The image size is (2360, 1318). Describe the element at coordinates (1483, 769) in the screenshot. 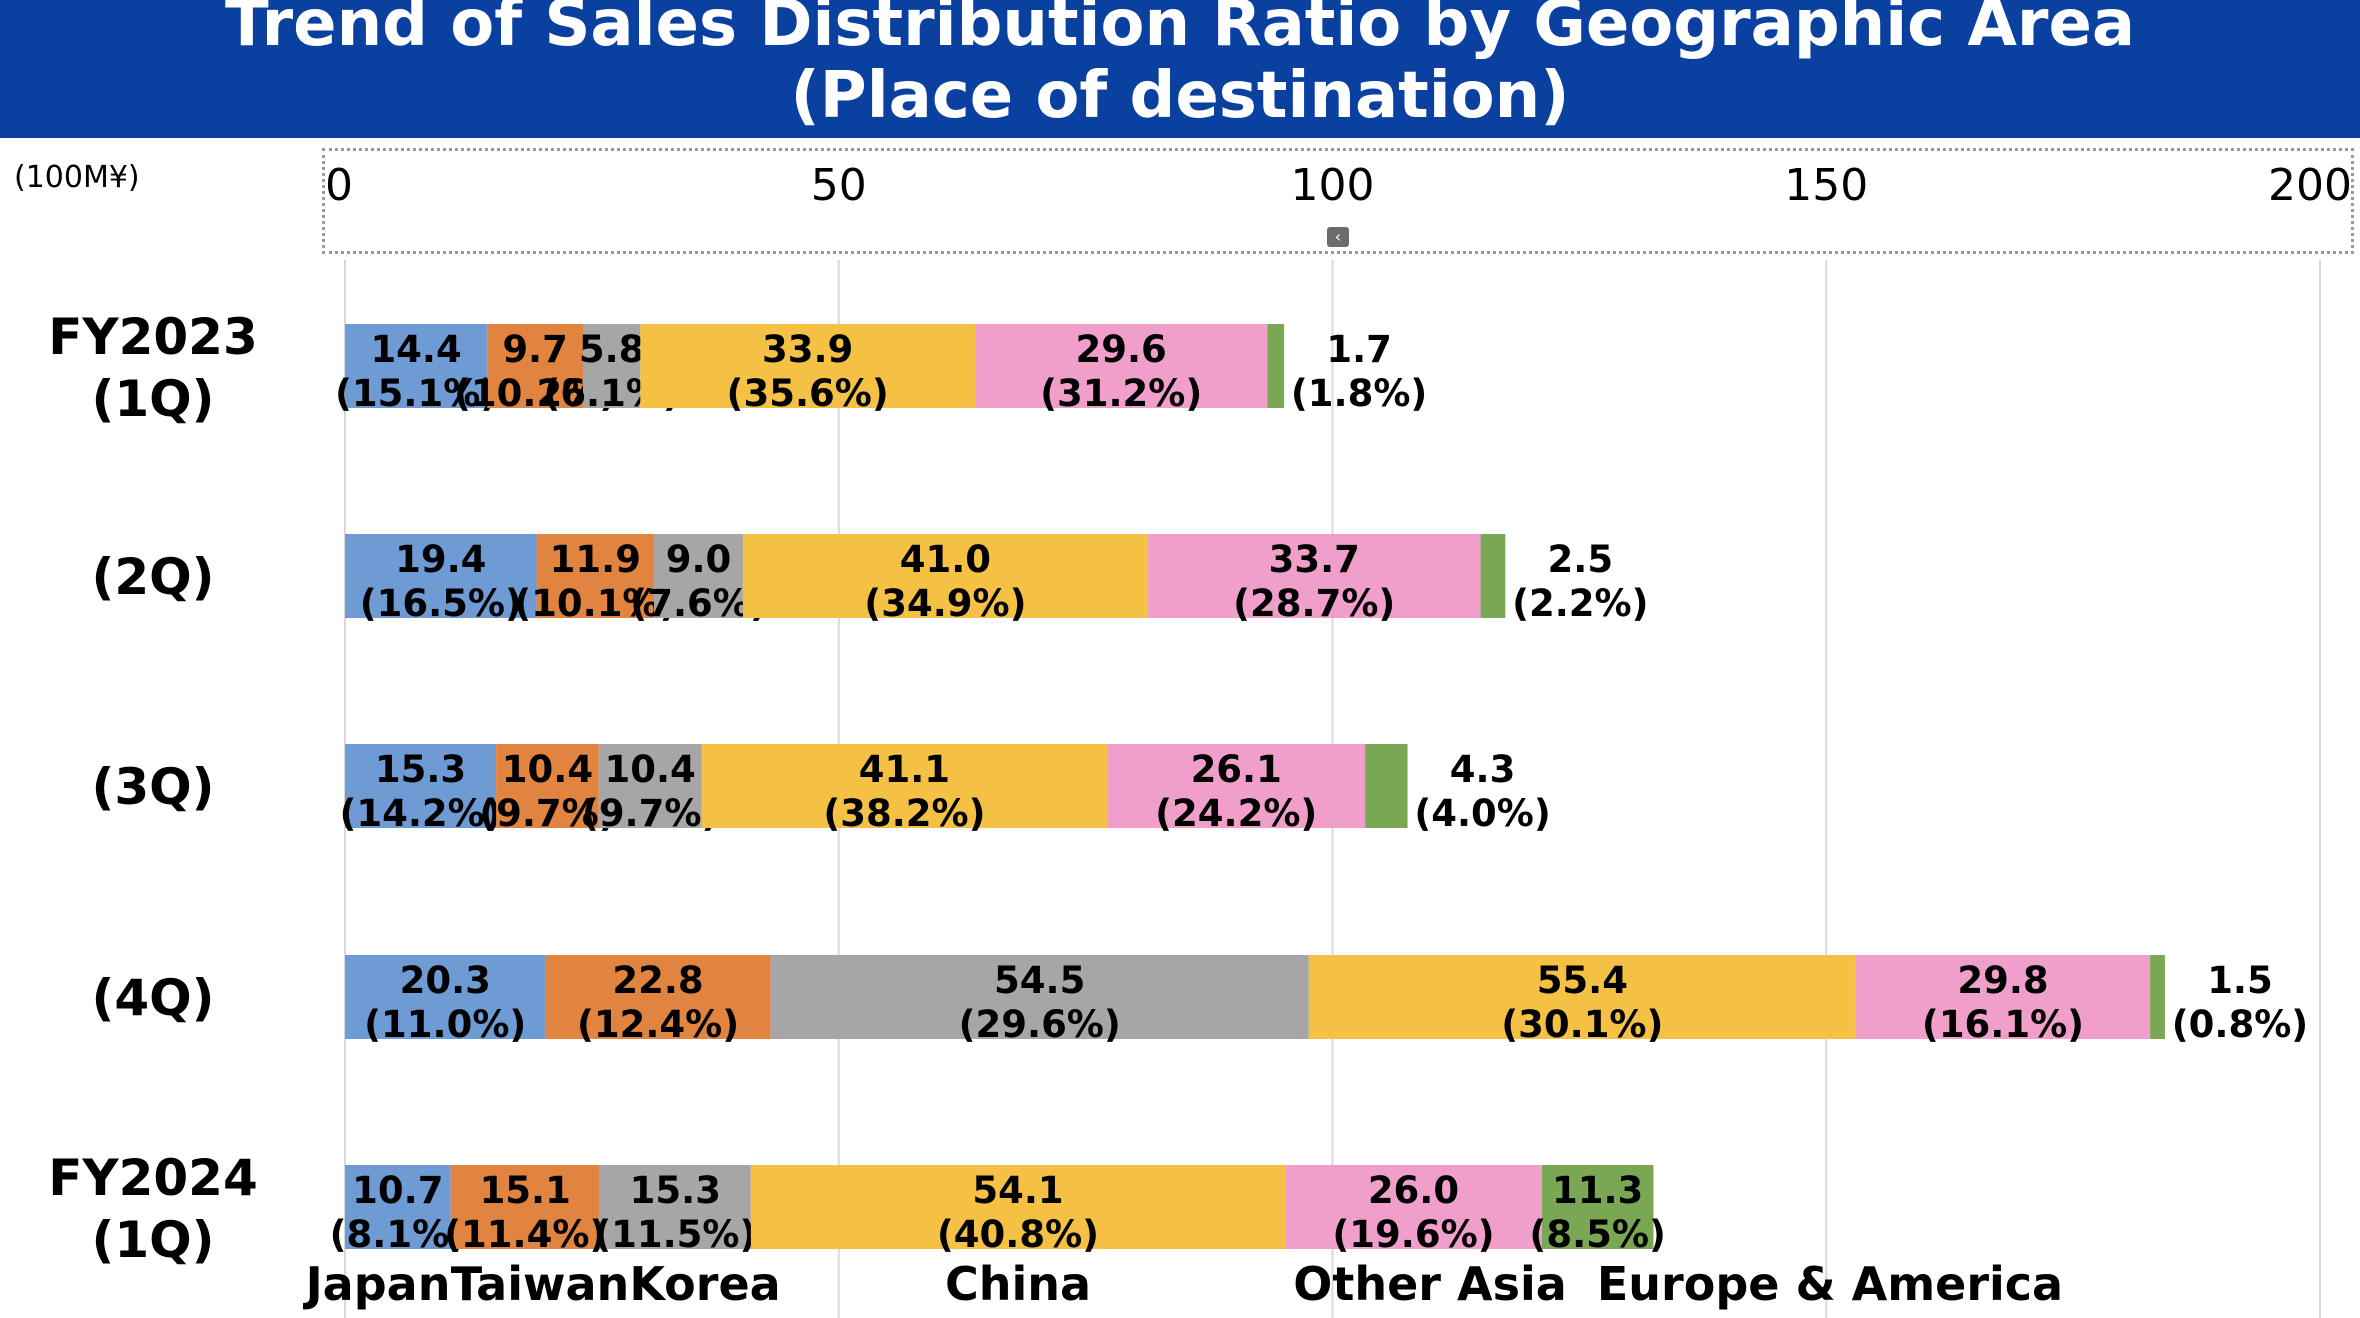

I see `data-label: 4.3` at that location.